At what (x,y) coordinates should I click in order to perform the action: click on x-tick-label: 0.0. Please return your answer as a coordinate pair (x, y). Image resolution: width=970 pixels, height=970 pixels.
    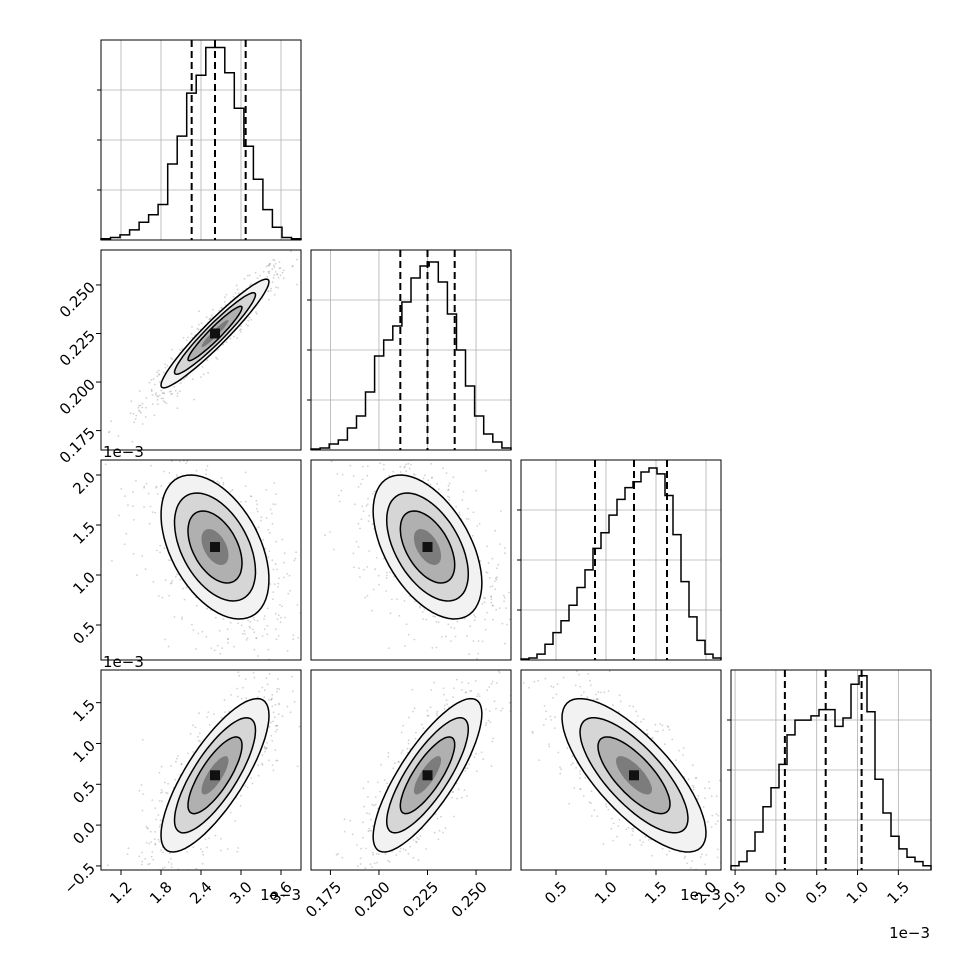
    Looking at the image, I should click on (776, 893).